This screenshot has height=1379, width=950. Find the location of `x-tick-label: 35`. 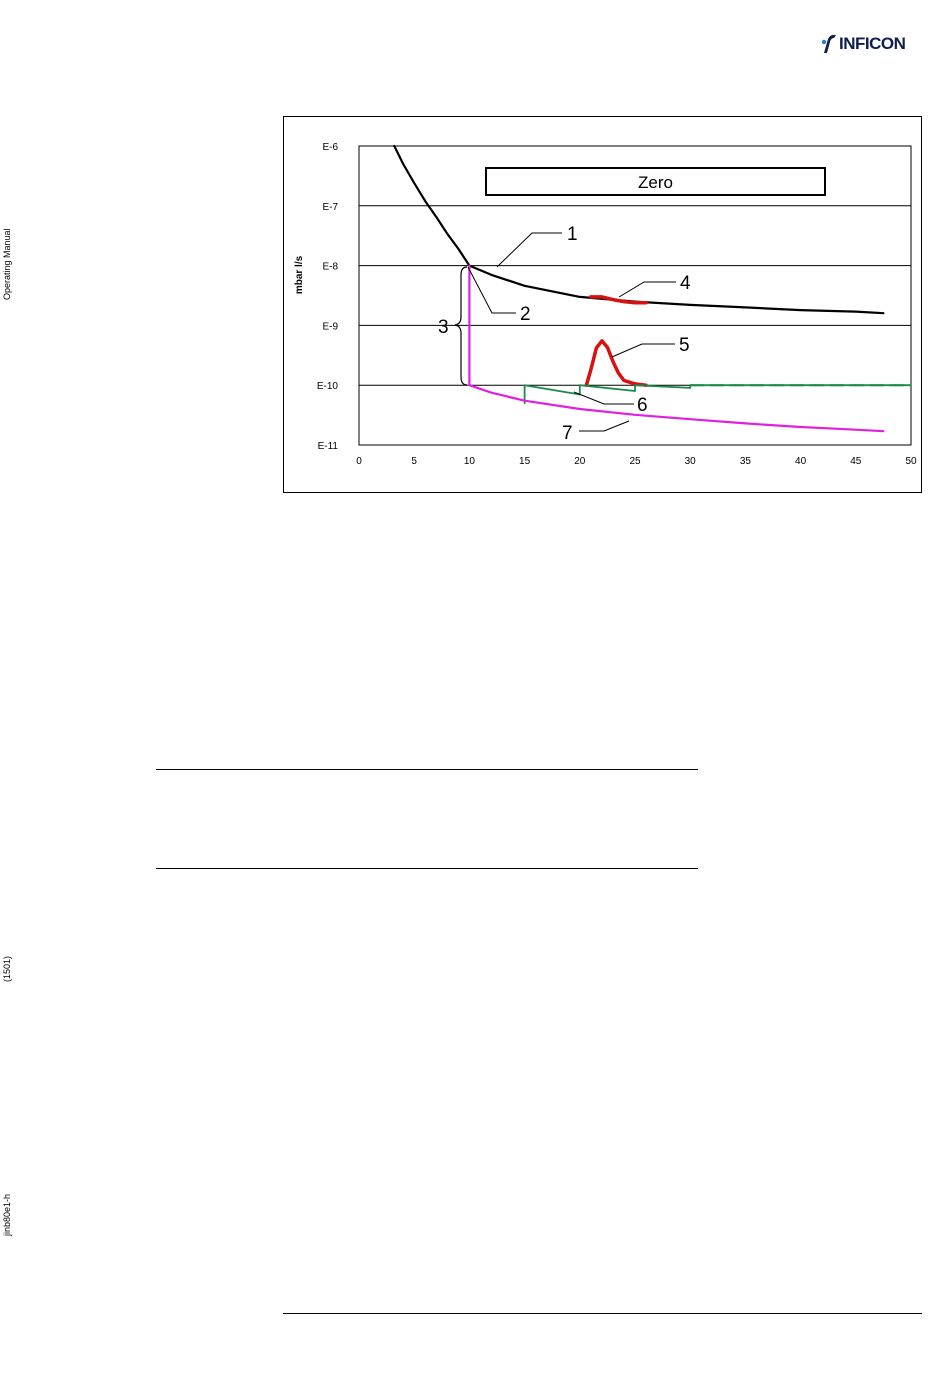

x-tick-label: 35 is located at coordinates (746, 461).